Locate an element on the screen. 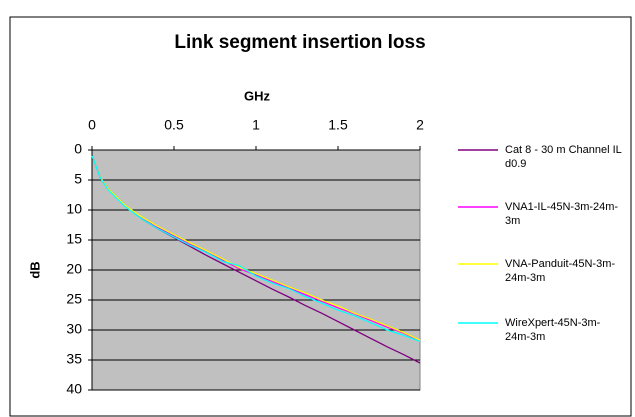 This screenshot has width=635, height=417. y-tick-label: 10 is located at coordinates (74, 209).